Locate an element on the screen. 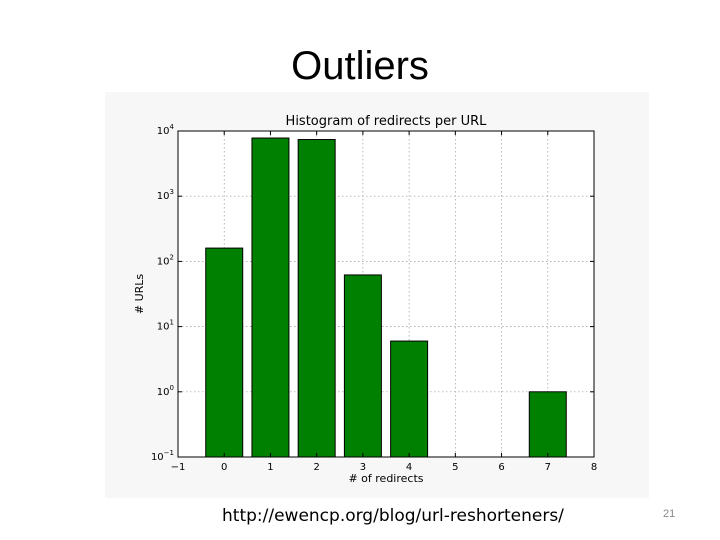  x-tick-label: 6 is located at coordinates (501, 467).